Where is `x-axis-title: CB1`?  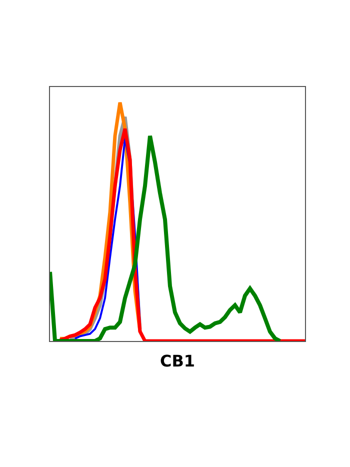
x-axis-title: CB1 is located at coordinates (178, 361).